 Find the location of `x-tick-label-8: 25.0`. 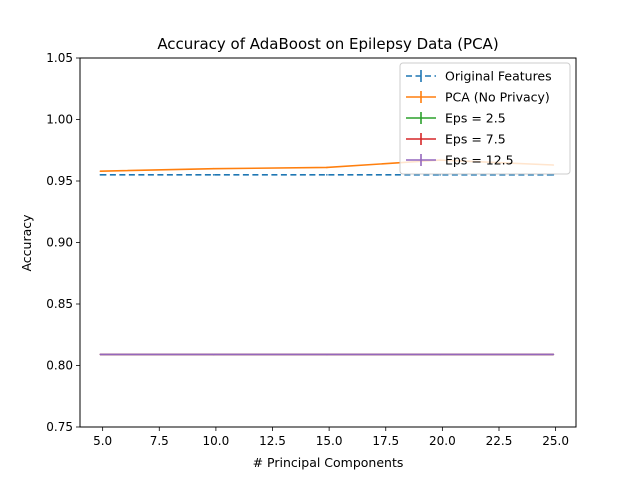

x-tick-label-8: 25.0 is located at coordinates (555, 441).